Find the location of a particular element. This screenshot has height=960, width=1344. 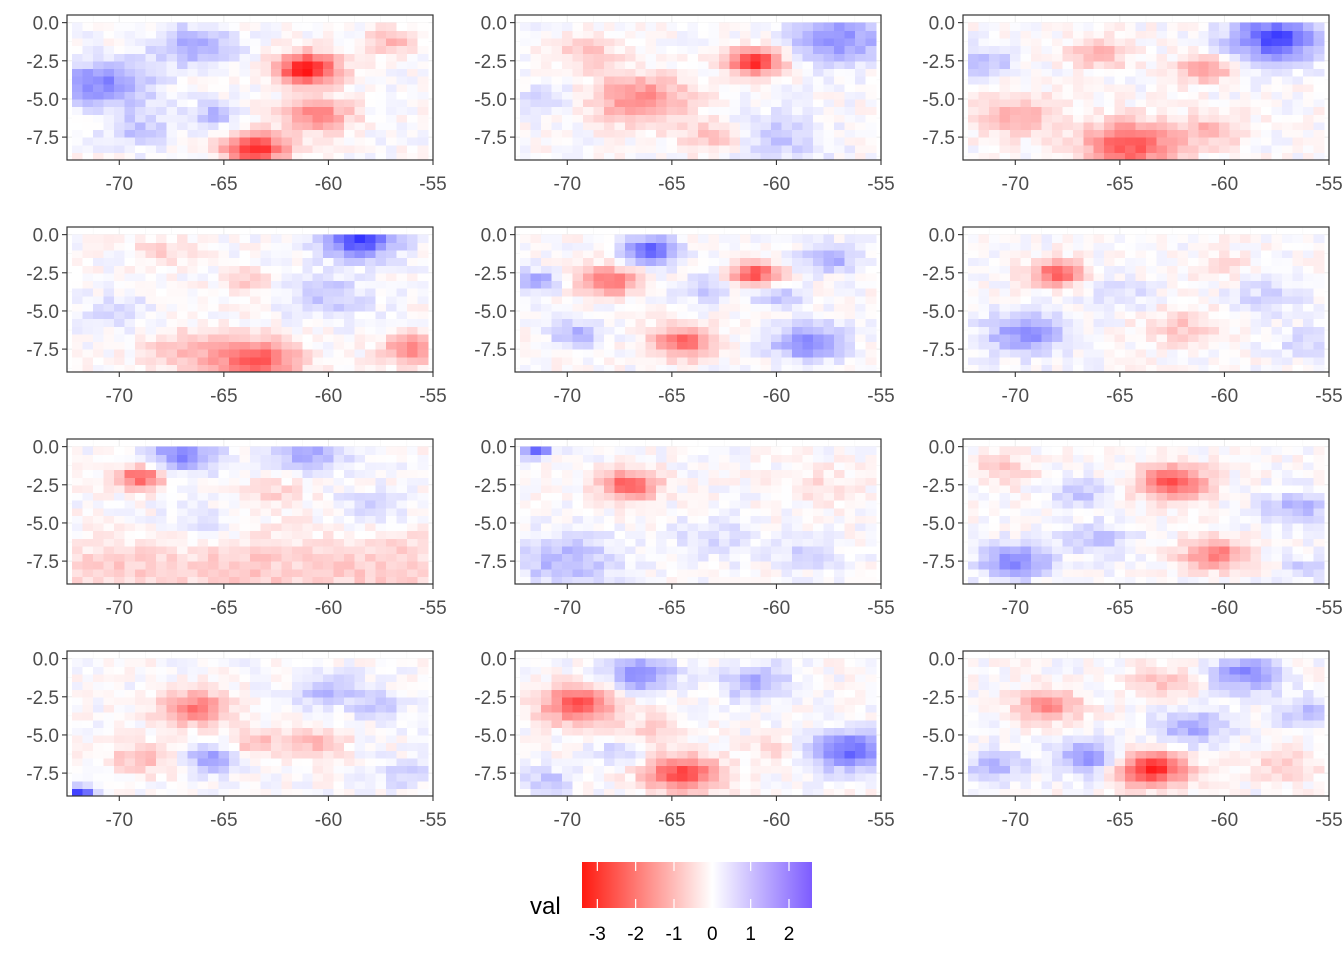

facet-panel-5: 0.0-2.5-5.0-7.5-70 -65 -60 -55 is located at coordinates (684, 316).